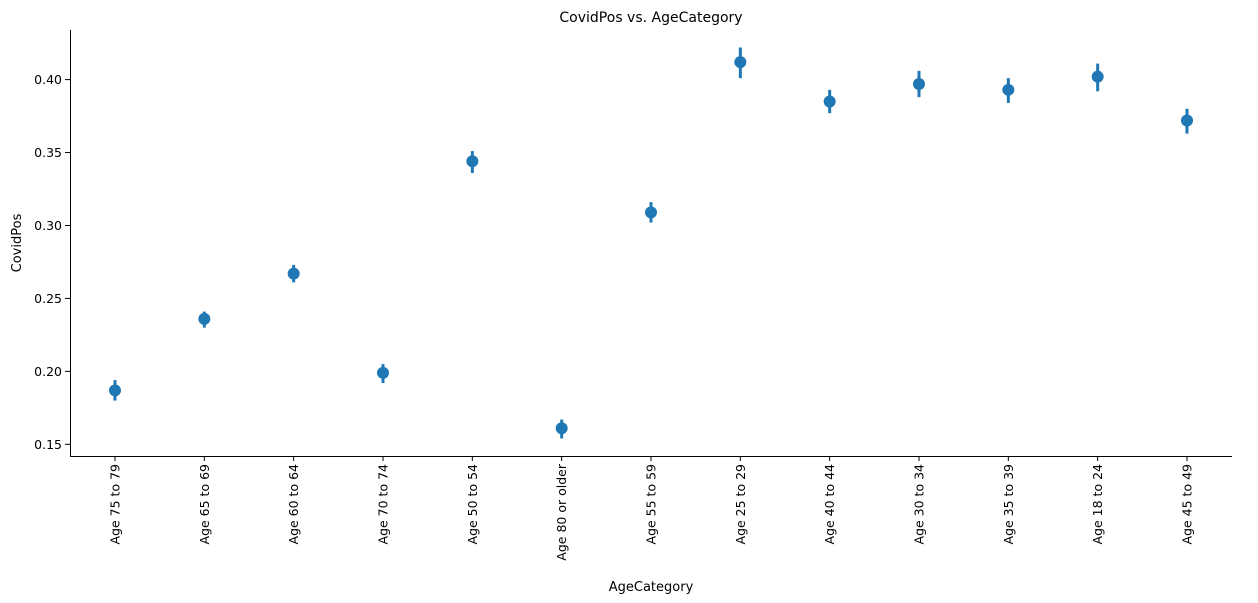 The width and height of the screenshot is (1258, 603). I want to click on y-tick-label: 0.35, so click(48, 152).